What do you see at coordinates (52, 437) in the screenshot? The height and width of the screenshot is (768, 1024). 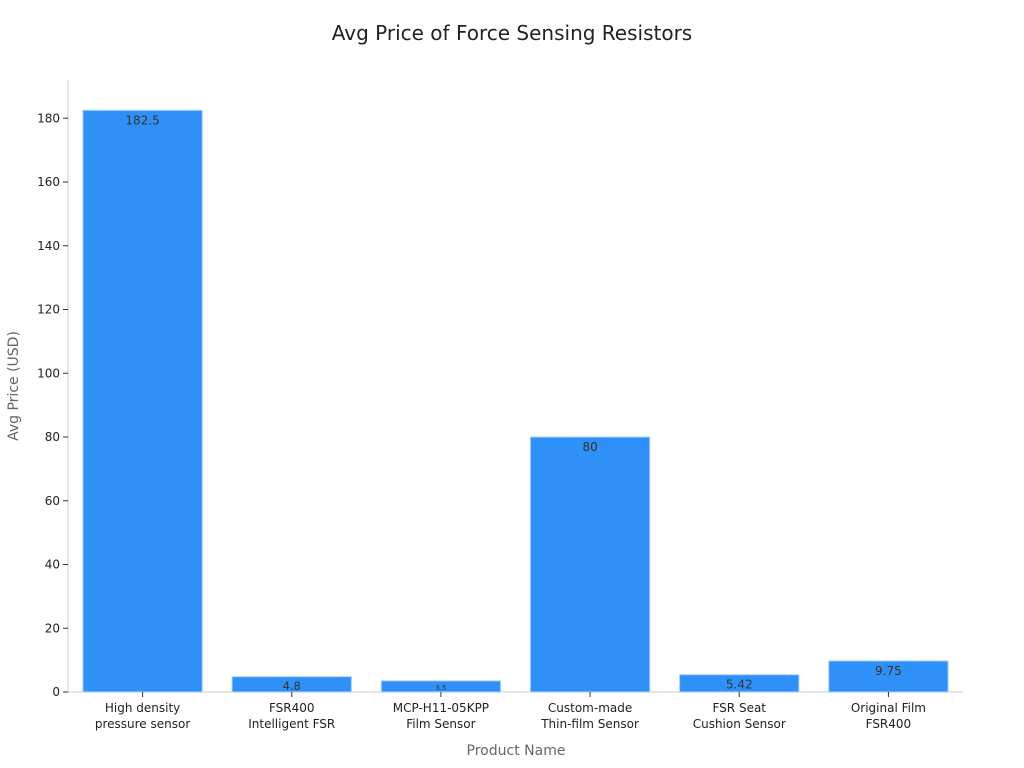 I see `y-tick-label: 80` at bounding box center [52, 437].